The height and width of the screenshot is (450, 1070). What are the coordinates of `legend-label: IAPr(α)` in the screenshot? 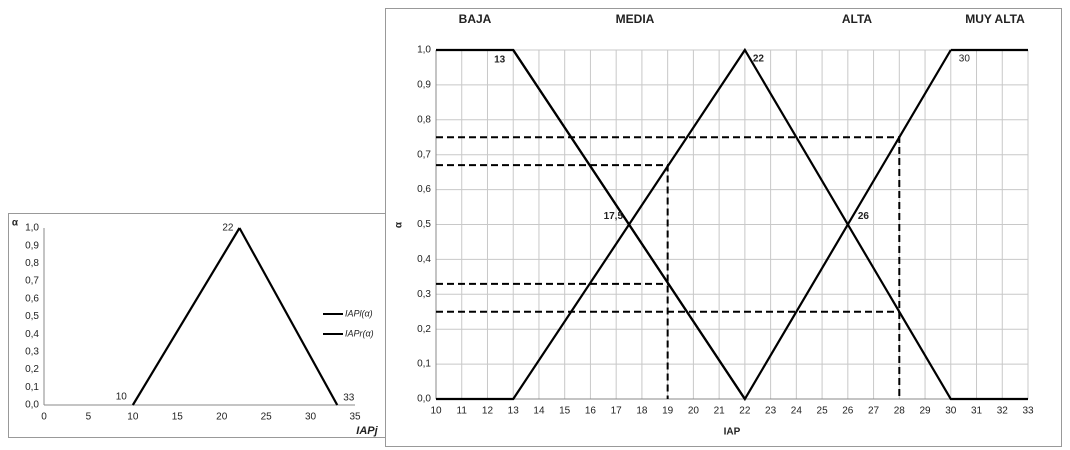 It's located at (359, 333).